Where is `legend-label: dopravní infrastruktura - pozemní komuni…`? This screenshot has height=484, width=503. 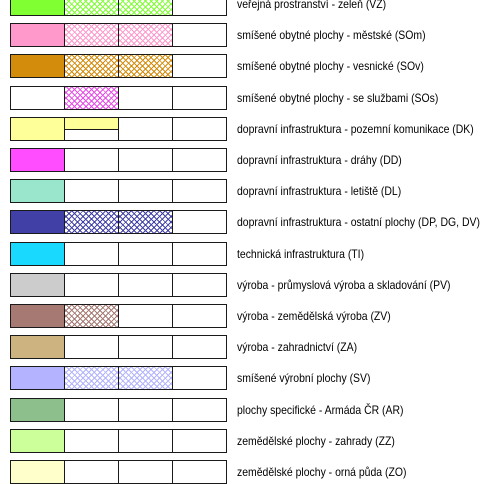
legend-label: dopravní infrastruktura - pozemní komuni… is located at coordinates (355, 128).